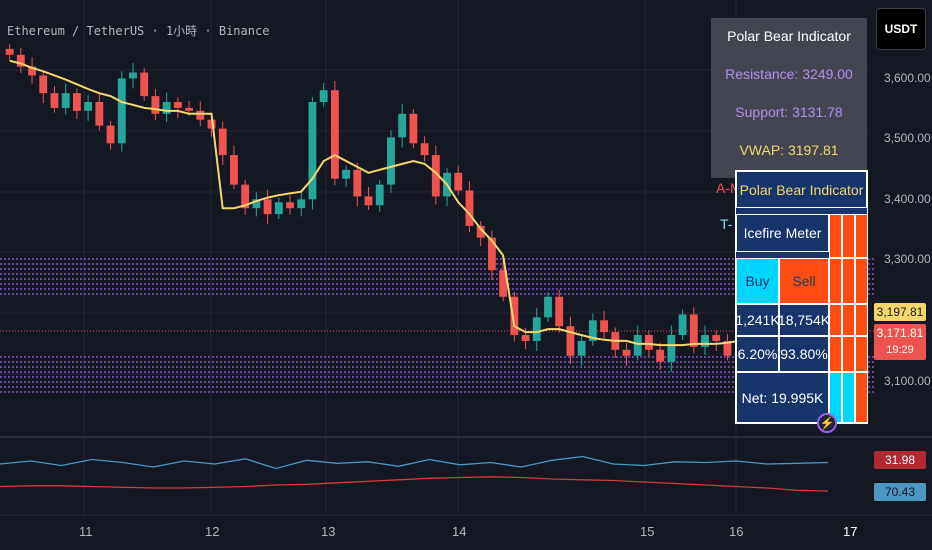 The image size is (932, 550). What do you see at coordinates (757, 281) in the screenshot?
I see `buy-label: Buy` at bounding box center [757, 281].